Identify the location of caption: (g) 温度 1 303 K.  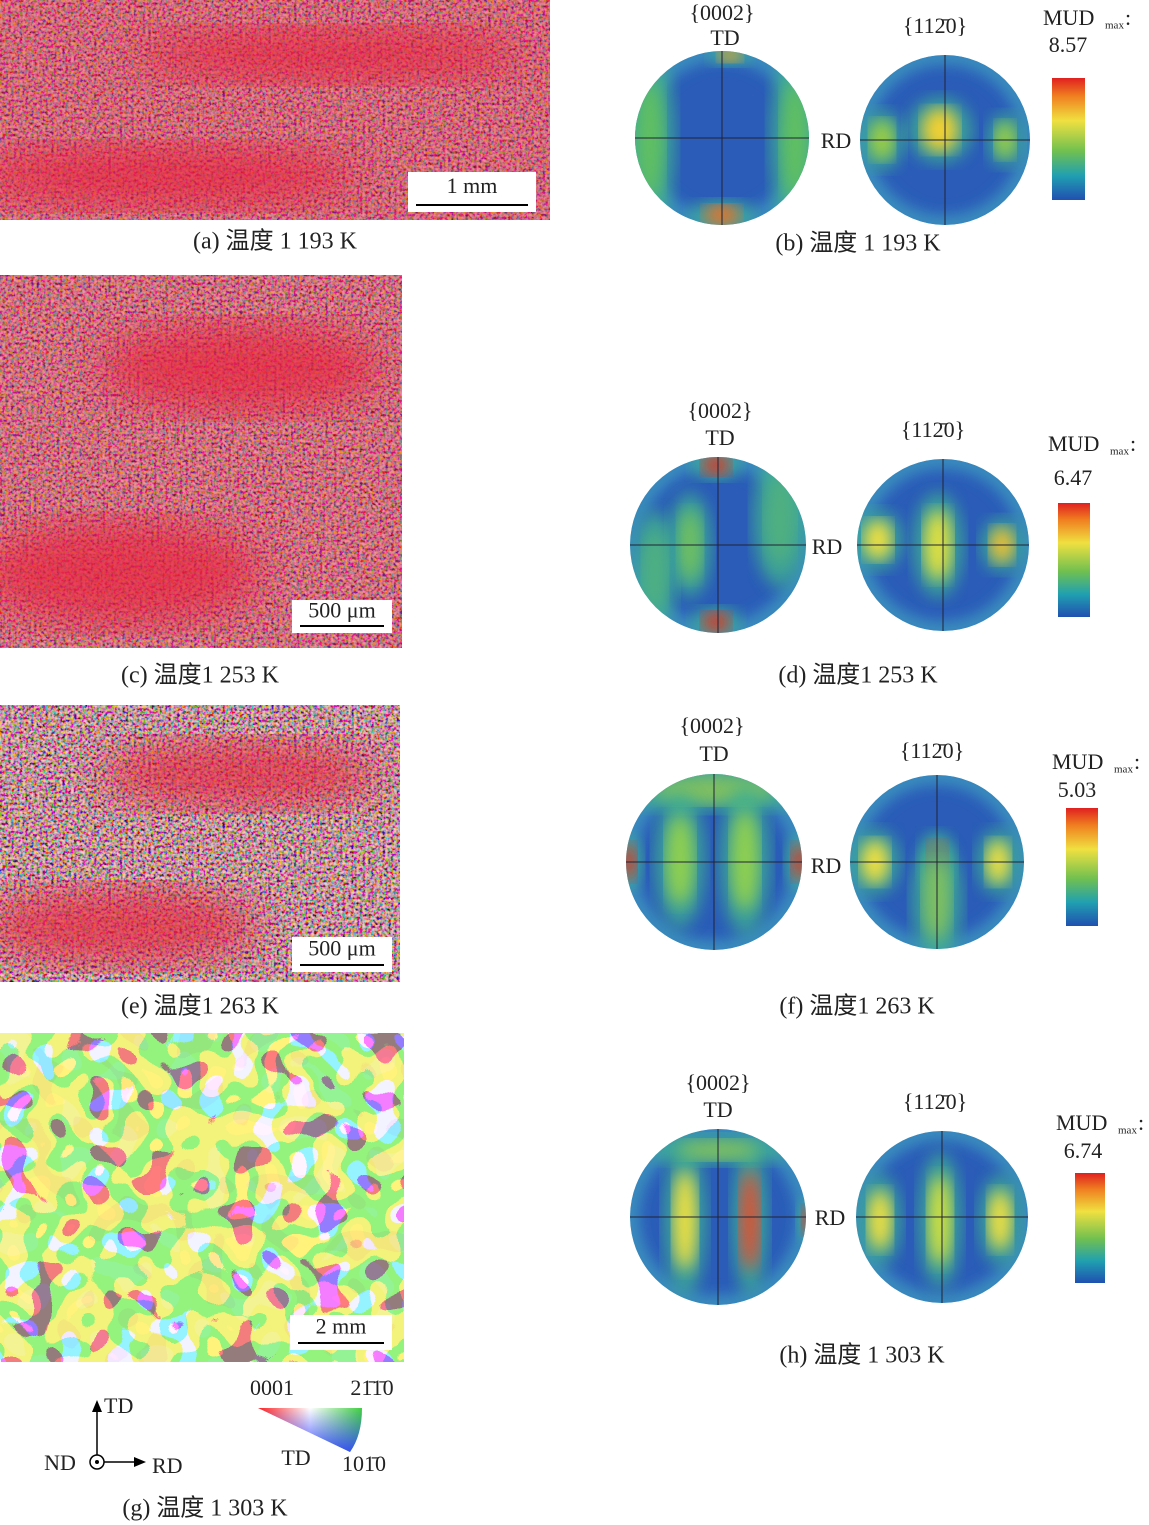
(205, 1508).